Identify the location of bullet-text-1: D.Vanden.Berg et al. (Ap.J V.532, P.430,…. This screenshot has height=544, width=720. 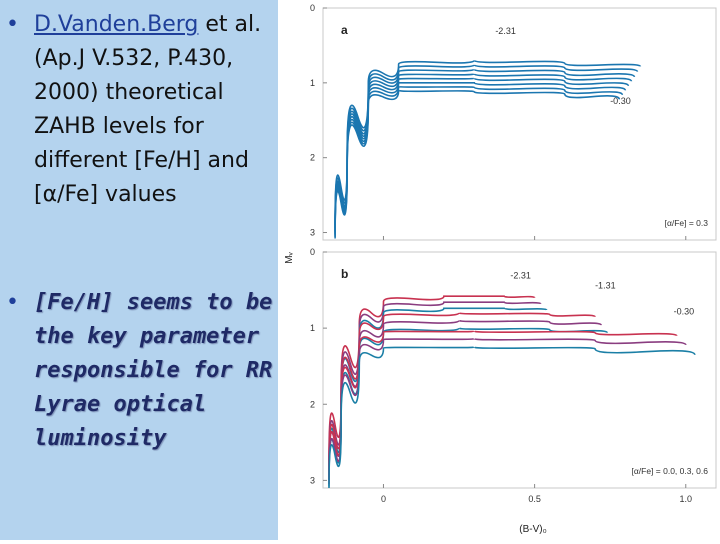
(154, 110).